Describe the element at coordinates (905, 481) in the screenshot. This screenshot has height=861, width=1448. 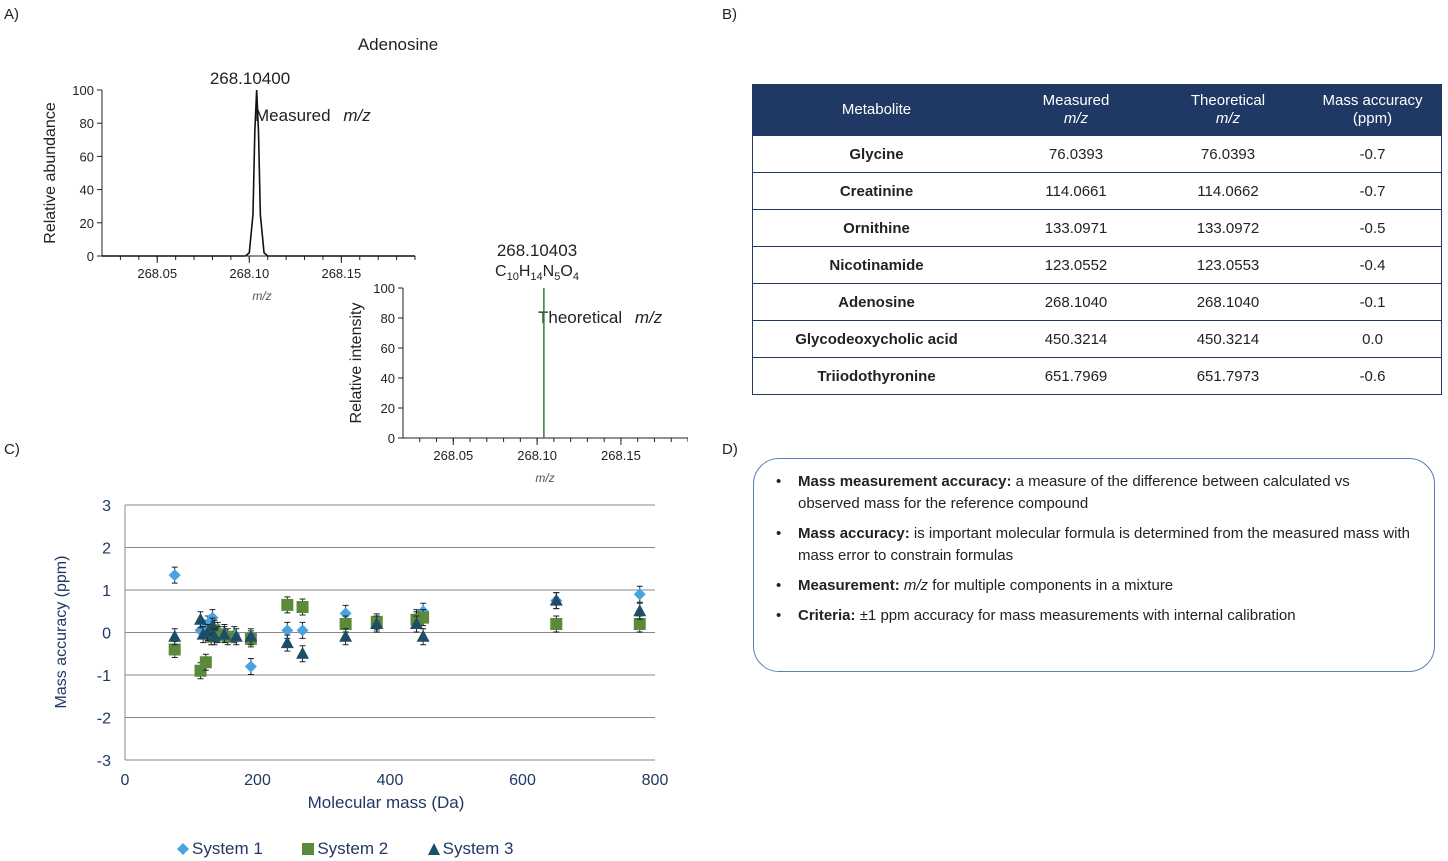
I see `note-term: Mass measurement accuracy:` at that location.